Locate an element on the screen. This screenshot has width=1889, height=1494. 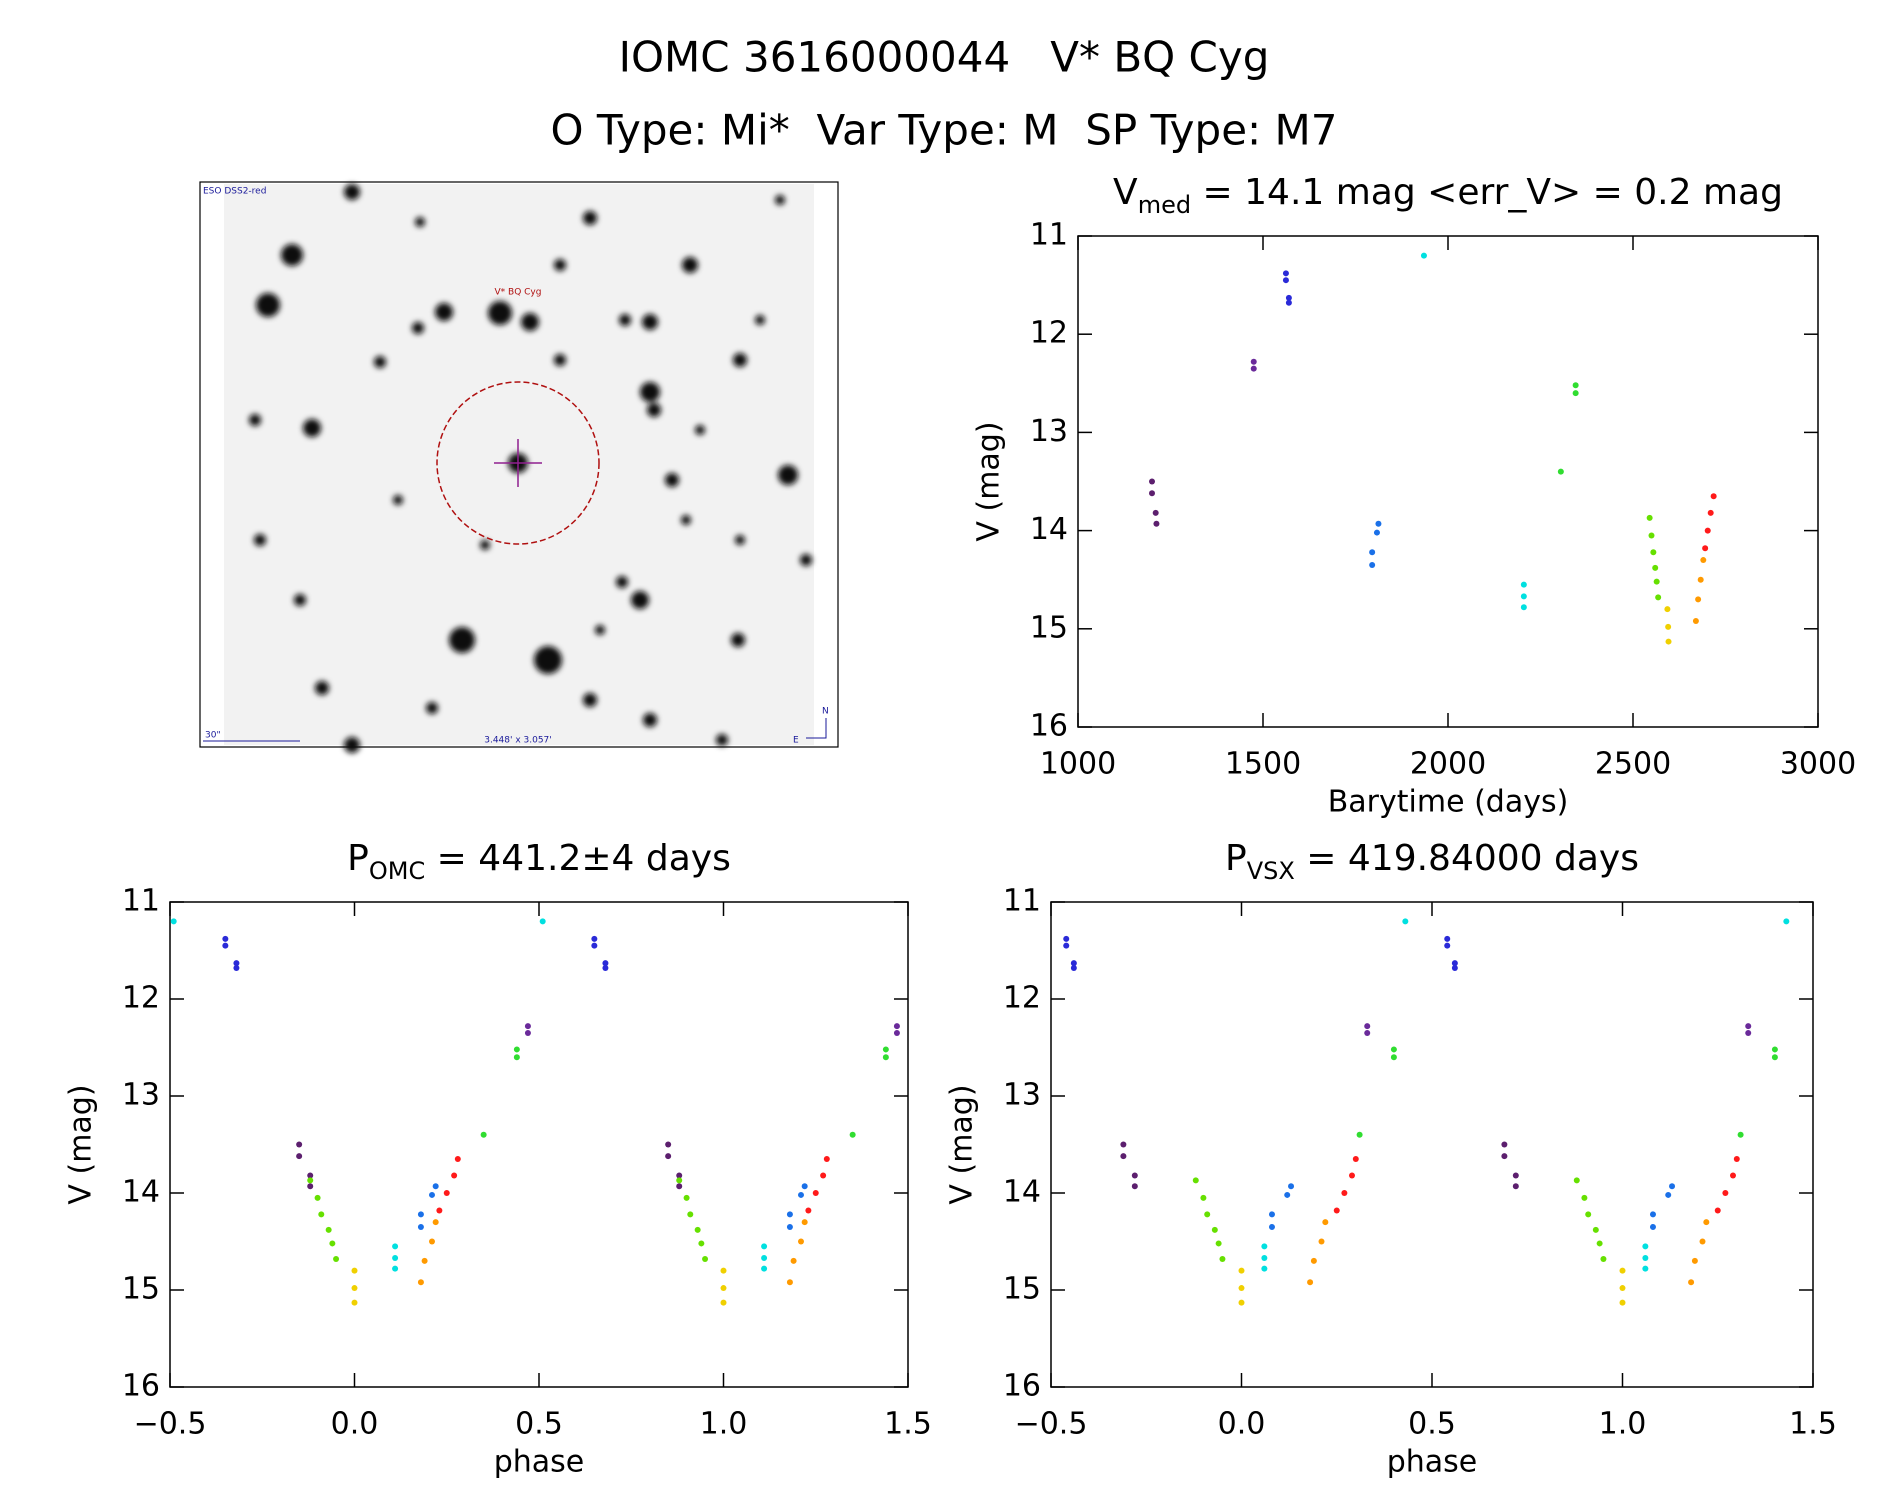
x-axis-title: phase is located at coordinates (1432, 1462).